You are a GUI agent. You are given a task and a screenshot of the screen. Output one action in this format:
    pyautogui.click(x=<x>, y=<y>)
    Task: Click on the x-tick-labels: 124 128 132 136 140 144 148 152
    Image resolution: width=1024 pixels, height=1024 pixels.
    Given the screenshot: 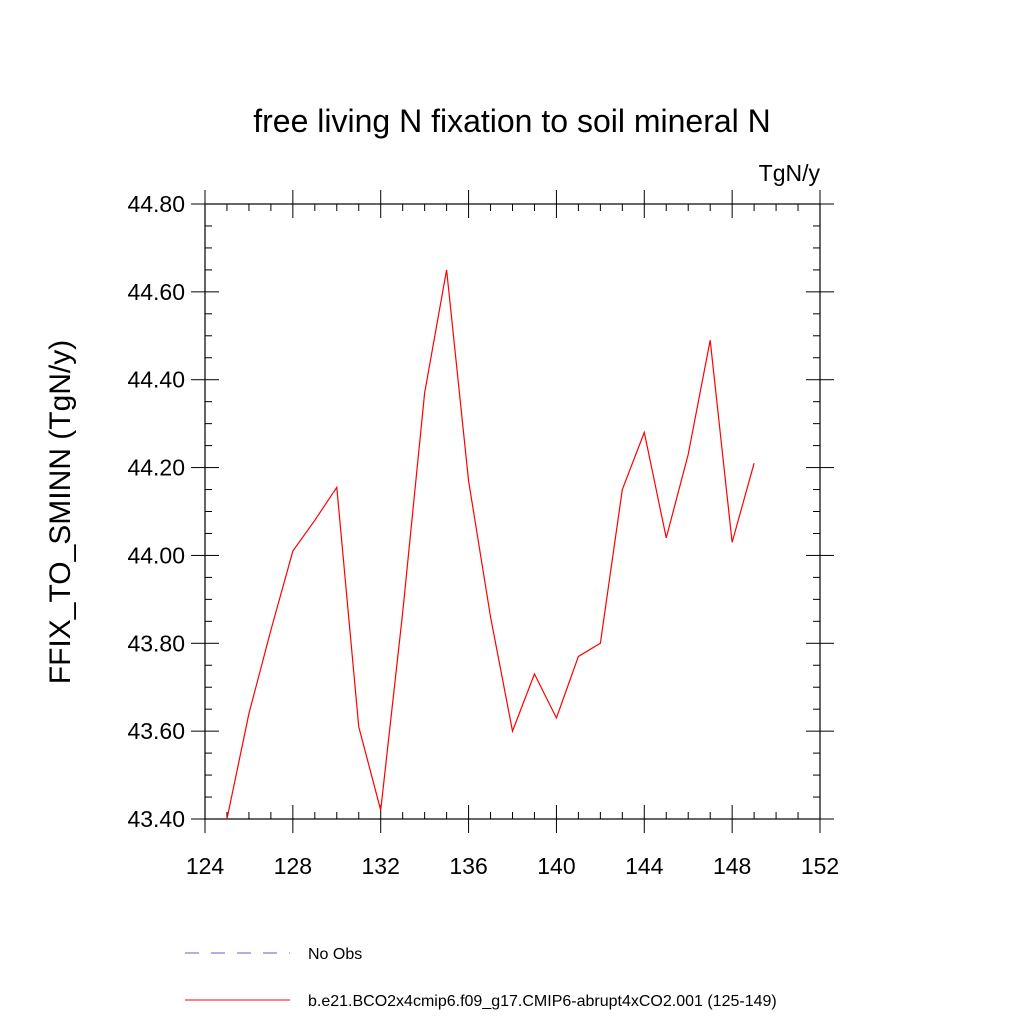 What is the action you would take?
    pyautogui.click(x=512, y=866)
    